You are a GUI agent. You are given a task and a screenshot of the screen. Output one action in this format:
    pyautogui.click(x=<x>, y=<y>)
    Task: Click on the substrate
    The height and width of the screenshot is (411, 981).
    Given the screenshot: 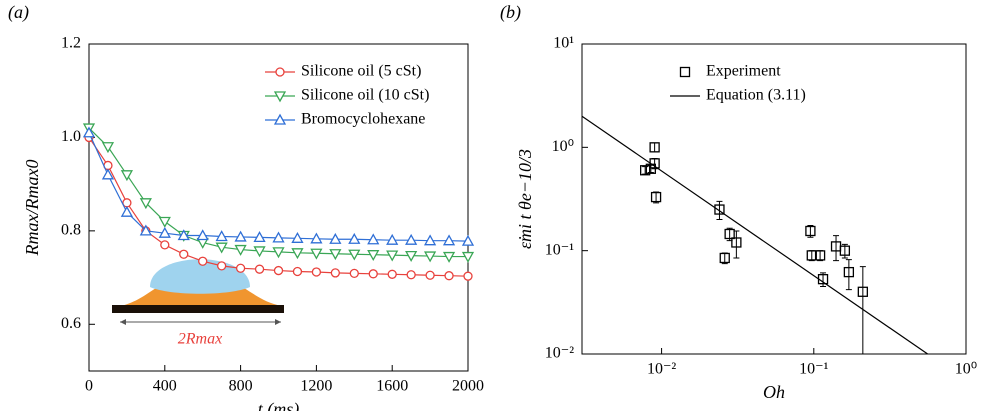 What is the action you would take?
    pyautogui.click(x=198, y=309)
    